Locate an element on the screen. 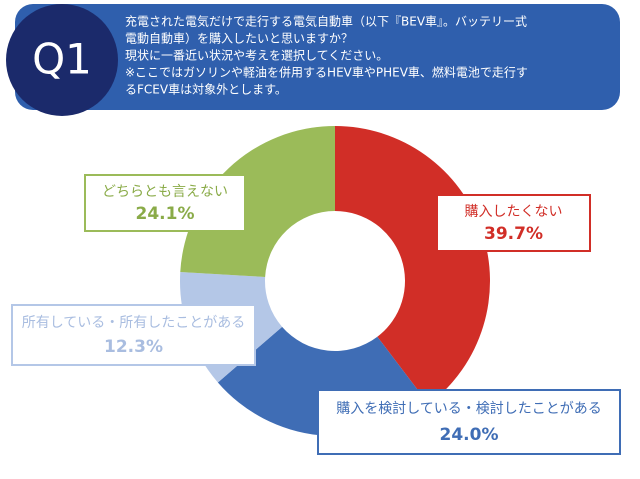  donut-slice is located at coordinates (257, 201).